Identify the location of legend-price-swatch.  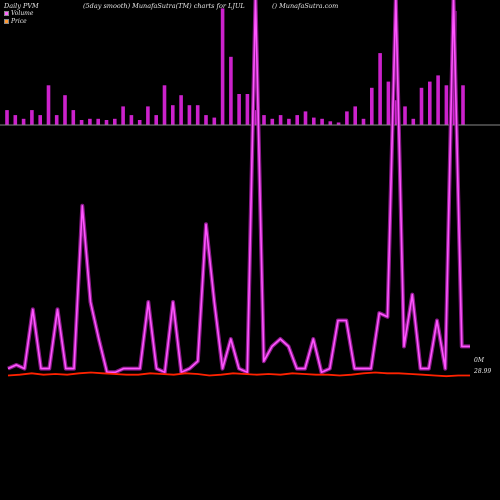
(6, 21).